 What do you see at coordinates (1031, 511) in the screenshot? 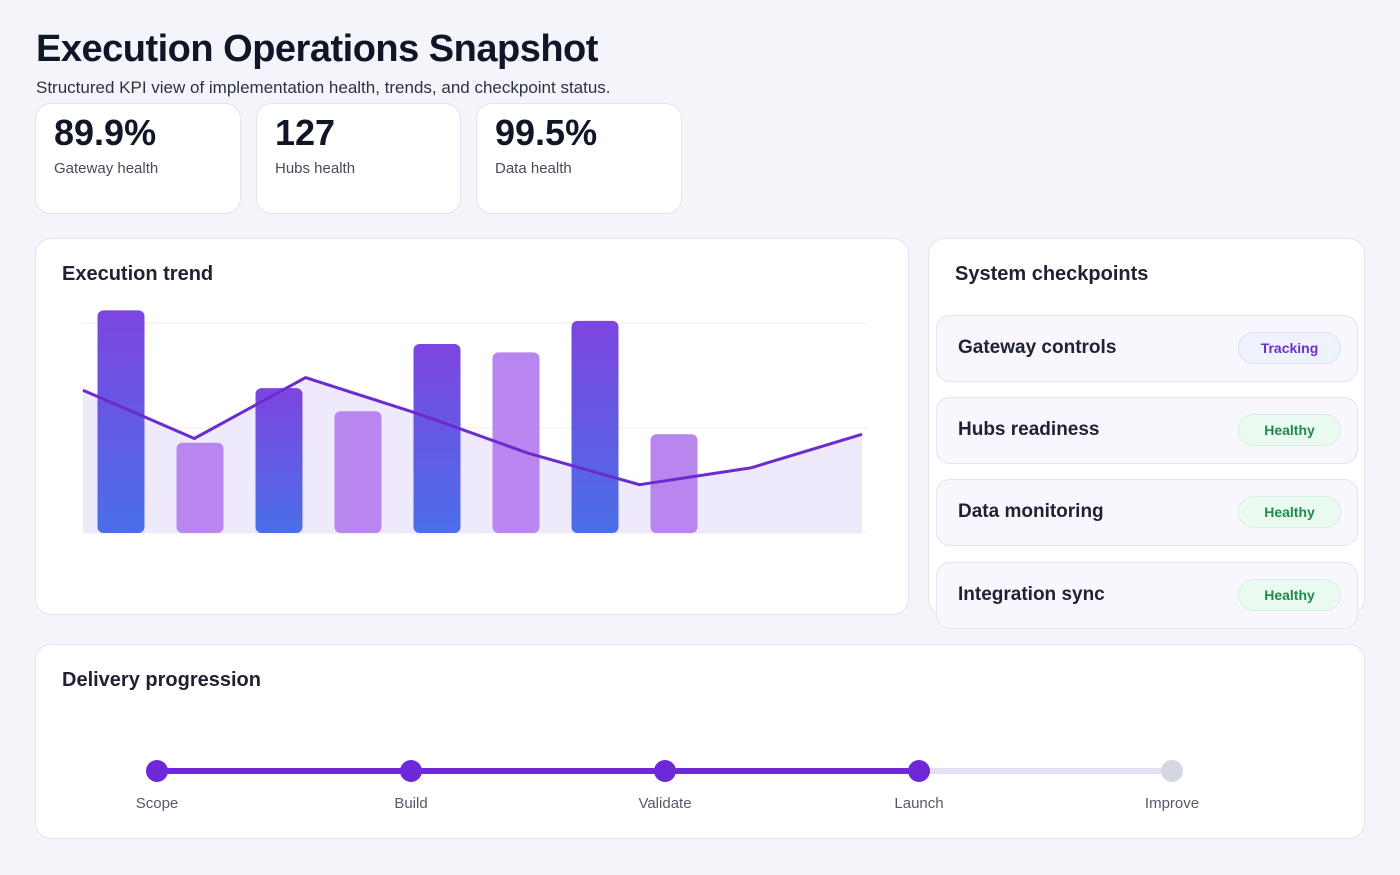
I see `checkpoint-name: Data monitoring` at bounding box center [1031, 511].